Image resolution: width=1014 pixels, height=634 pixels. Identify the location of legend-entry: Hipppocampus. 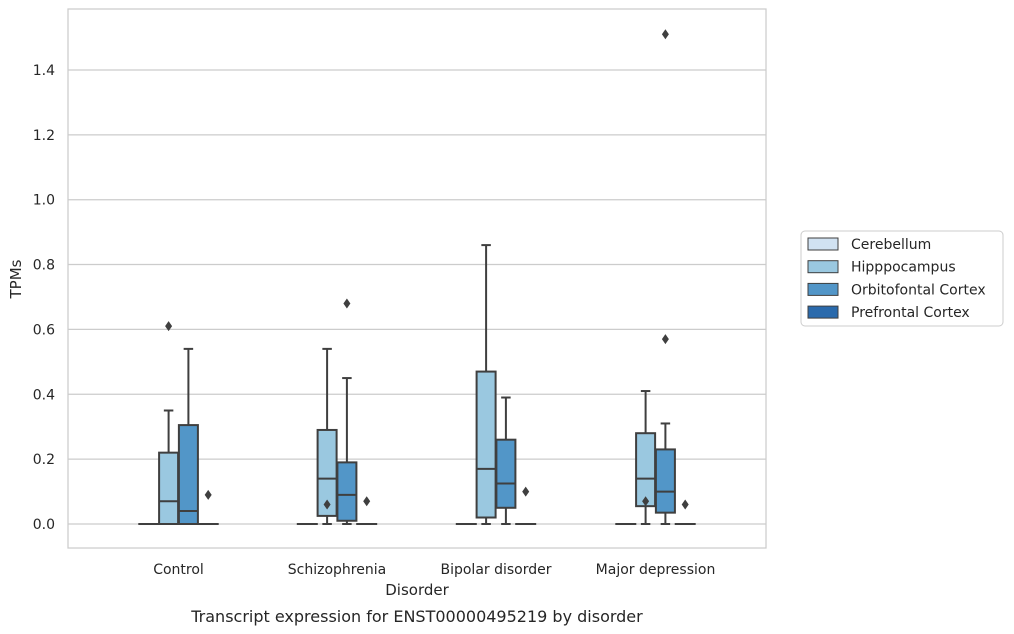
(903, 268).